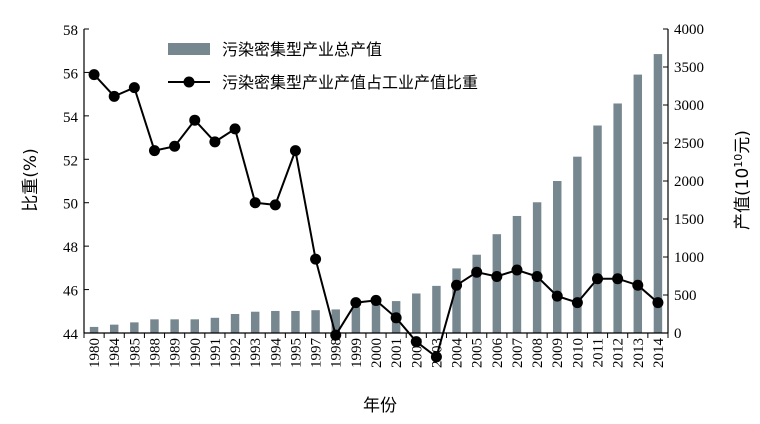 Image resolution: width=760 pixels, height=424 pixels. Describe the element at coordinates (738, 161) in the screenshot. I see `y-axis-right-title-exponent: 10` at that location.